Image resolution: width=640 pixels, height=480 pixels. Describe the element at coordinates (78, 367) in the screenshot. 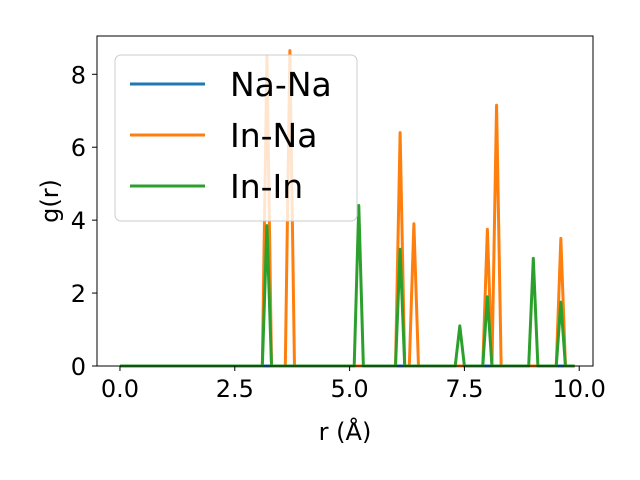

I see `y-tick-label: 0` at that location.